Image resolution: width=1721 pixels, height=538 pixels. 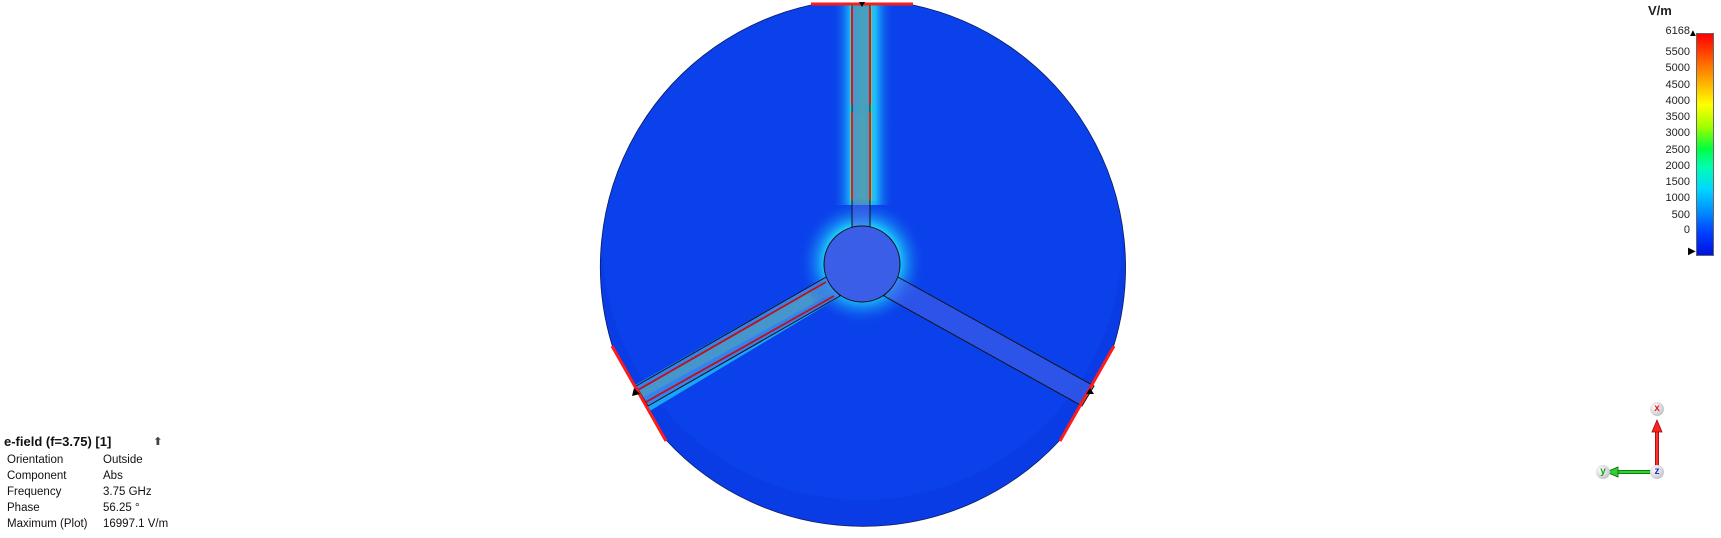 I want to click on legend-tick-label: 0, so click(x=1686, y=230).